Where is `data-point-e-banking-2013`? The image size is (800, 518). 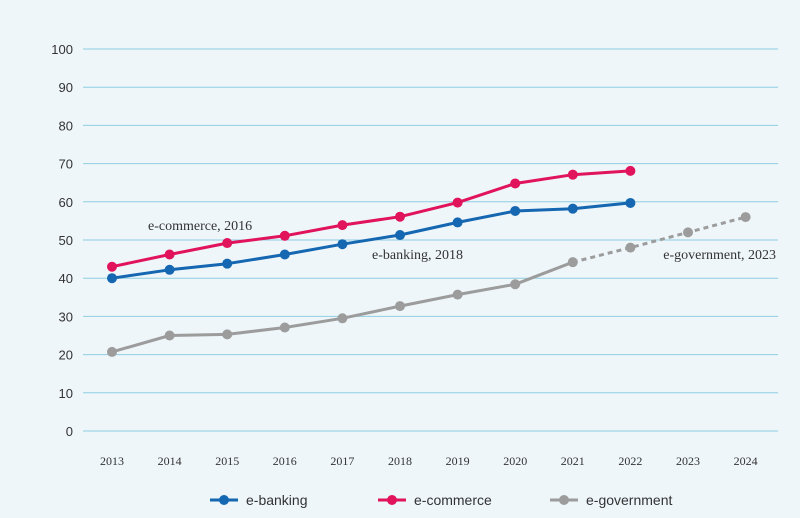
data-point-e-banking-2013 is located at coordinates (112, 278).